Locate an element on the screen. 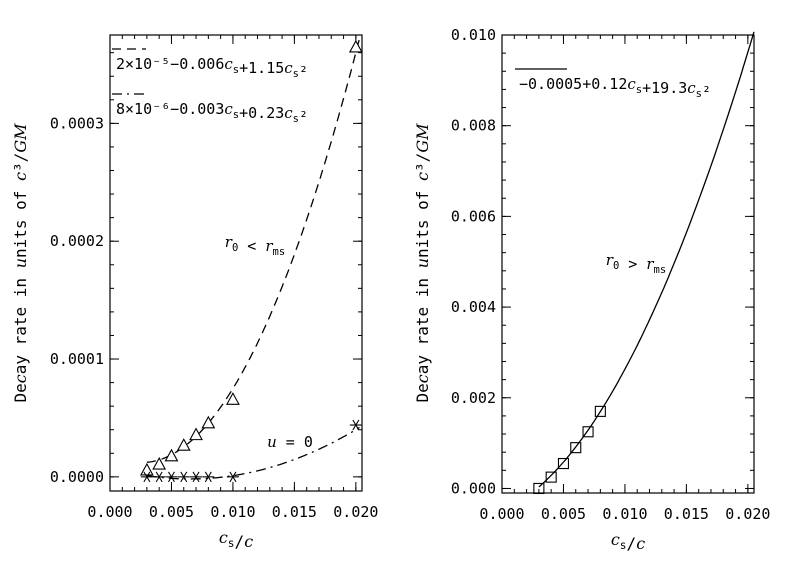 This screenshot has height=564, width=789. y-tick-label: 0.004 is located at coordinates (473, 307).